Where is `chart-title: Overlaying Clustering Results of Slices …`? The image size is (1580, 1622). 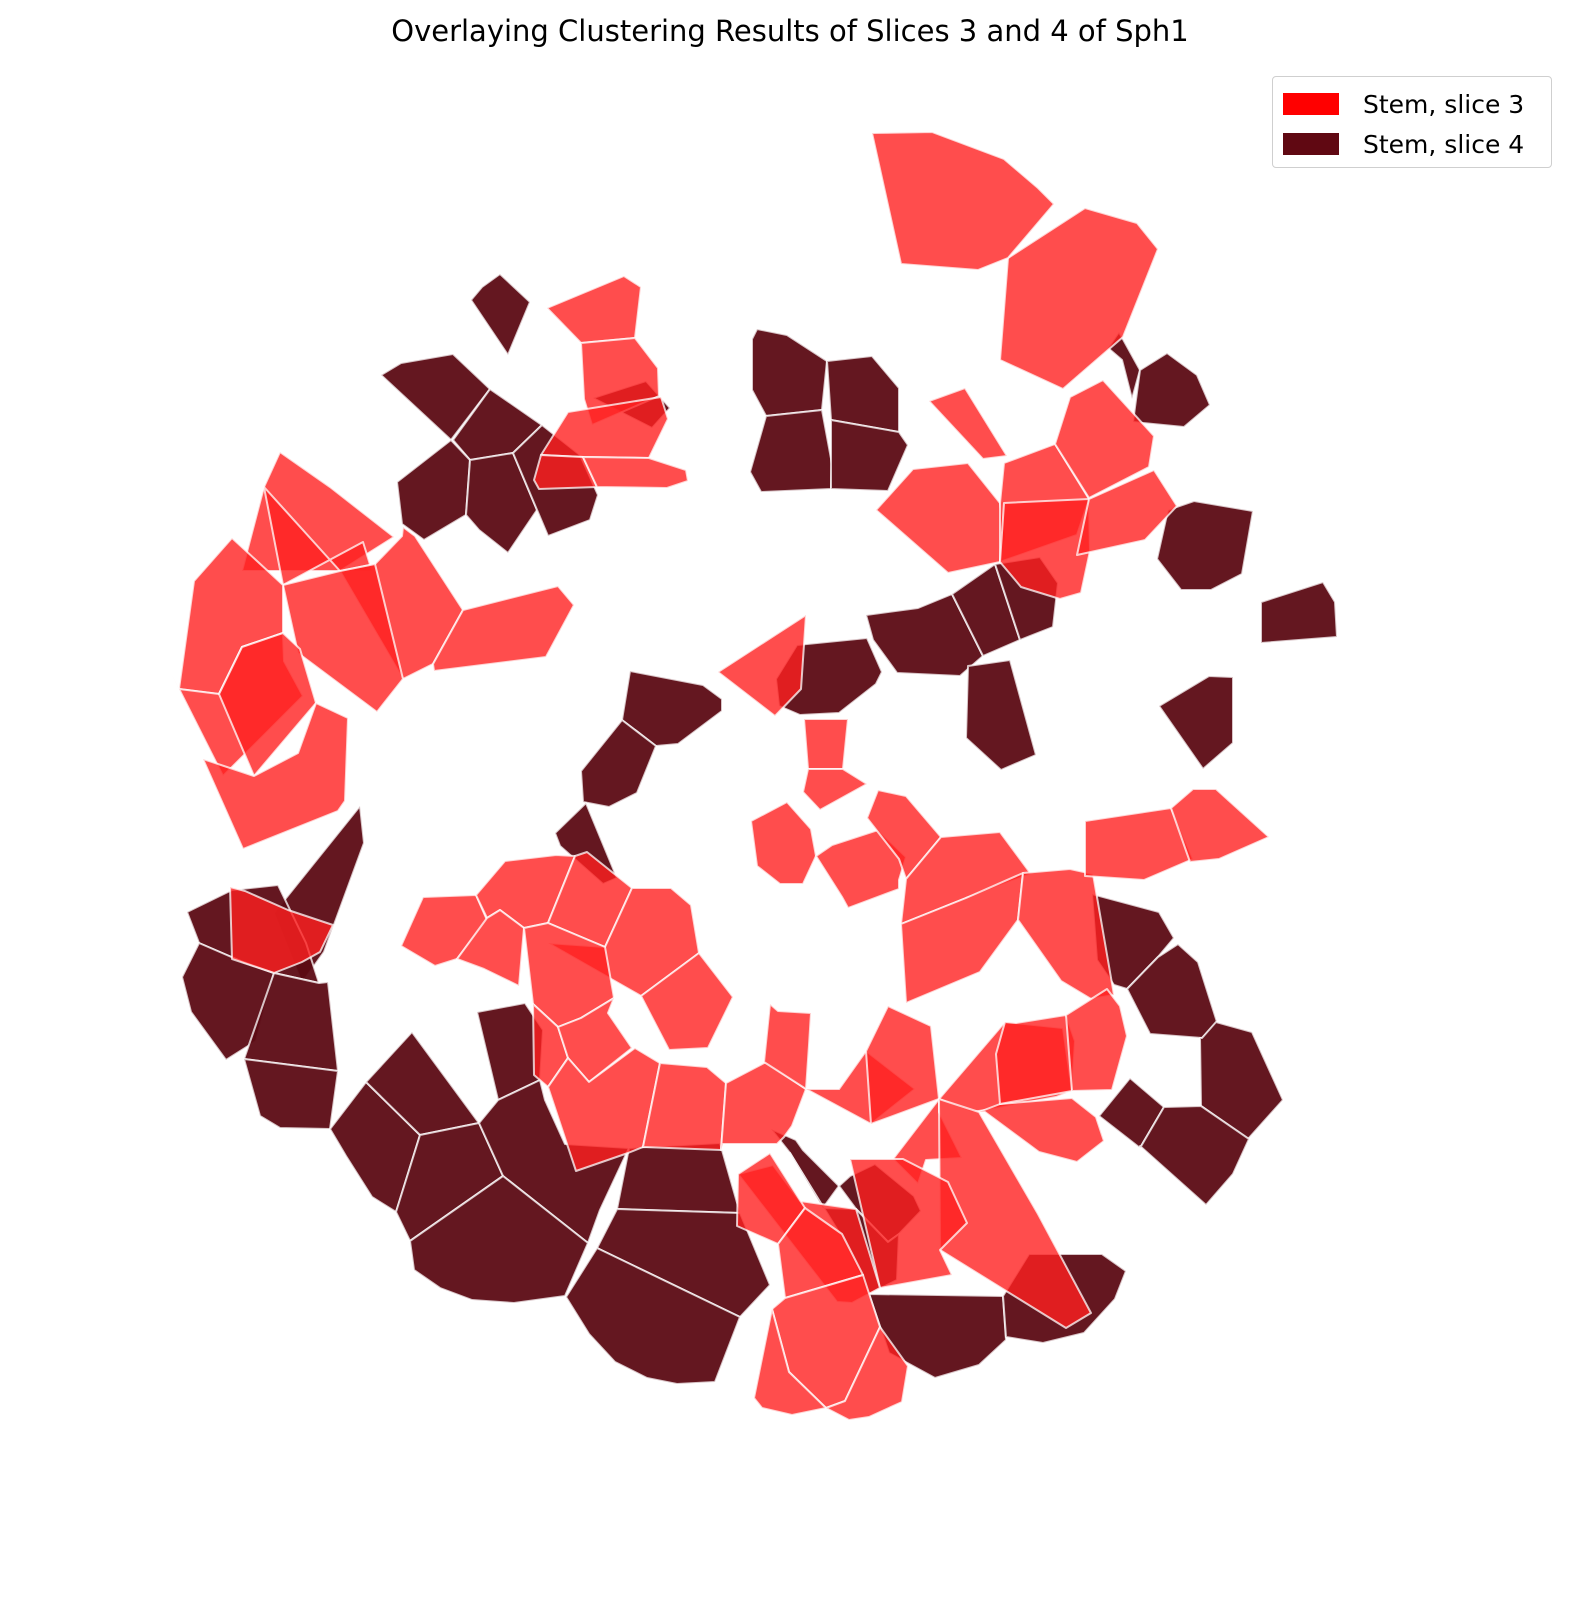
chart-title: Overlaying Clustering Results of Slices … is located at coordinates (790, 31).